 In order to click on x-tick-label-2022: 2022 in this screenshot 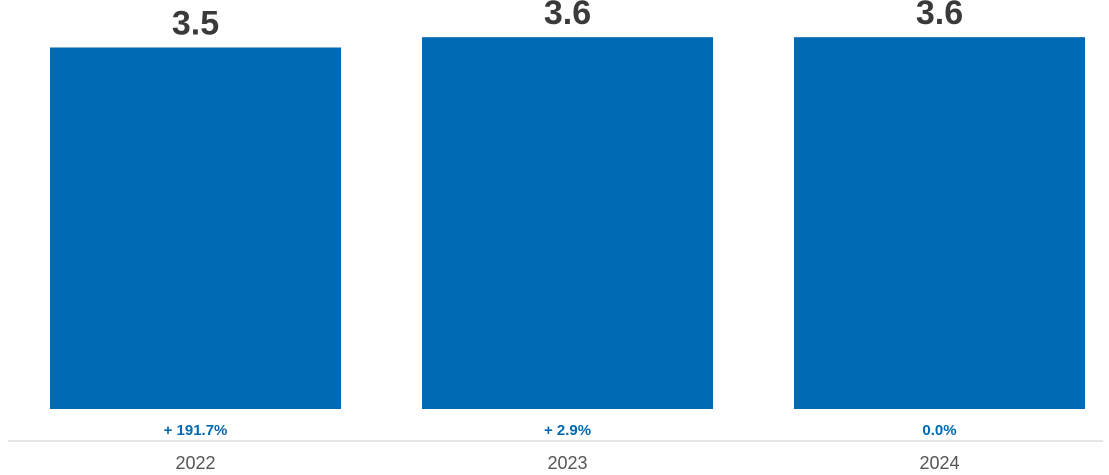, I will do `click(195, 463)`.